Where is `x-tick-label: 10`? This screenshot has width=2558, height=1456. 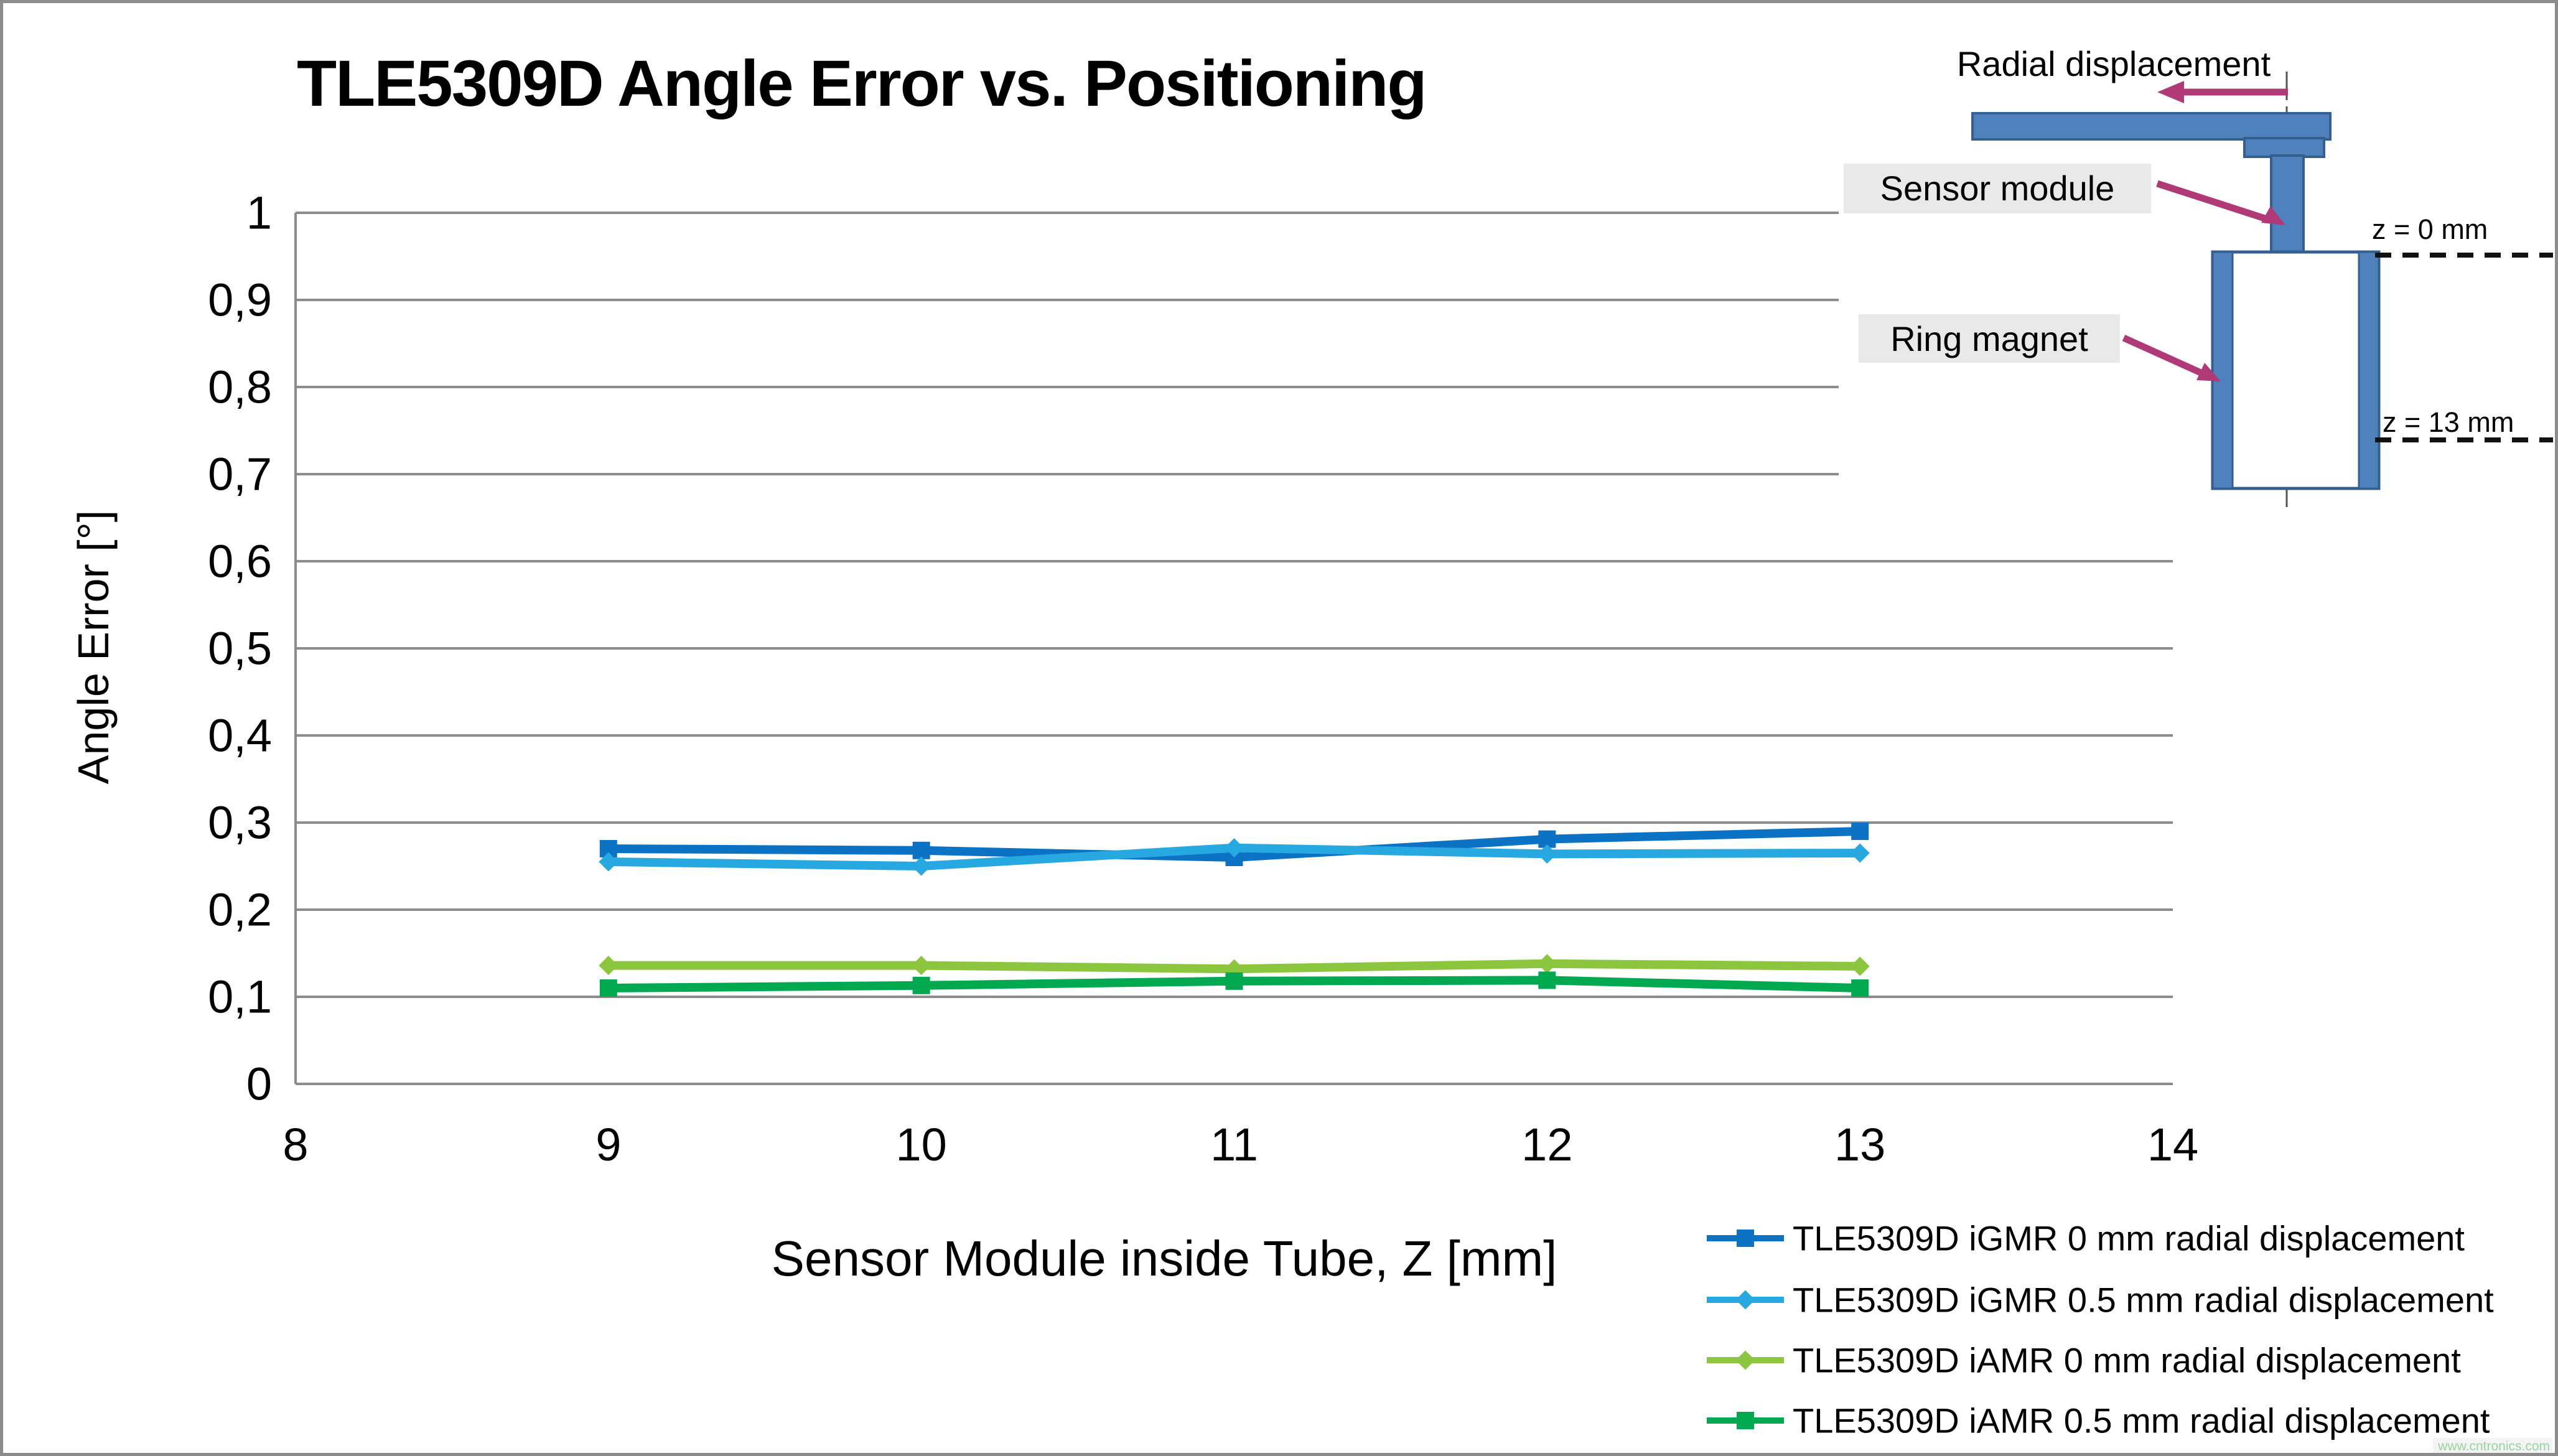
x-tick-label: 10 is located at coordinates (921, 1144).